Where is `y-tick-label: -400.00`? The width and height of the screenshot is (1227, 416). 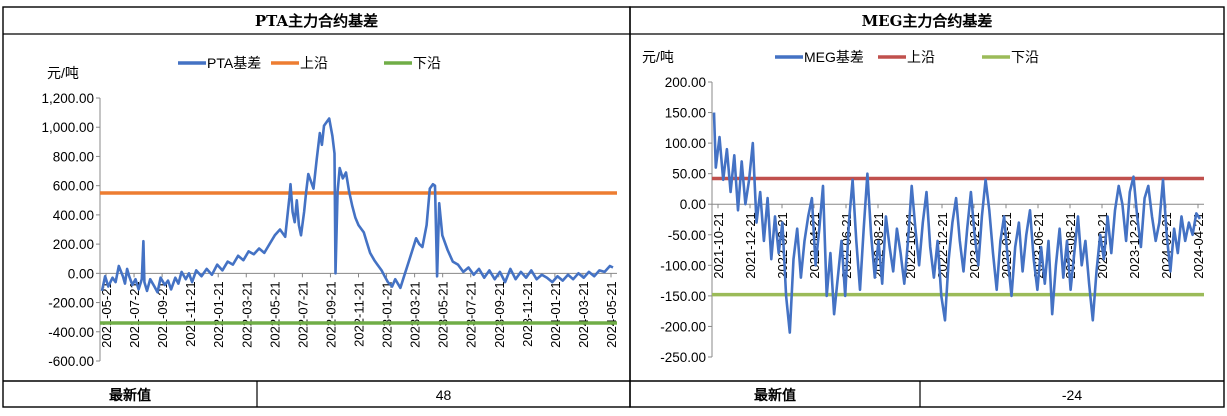 y-tick-label: -400.00 is located at coordinates (71, 332).